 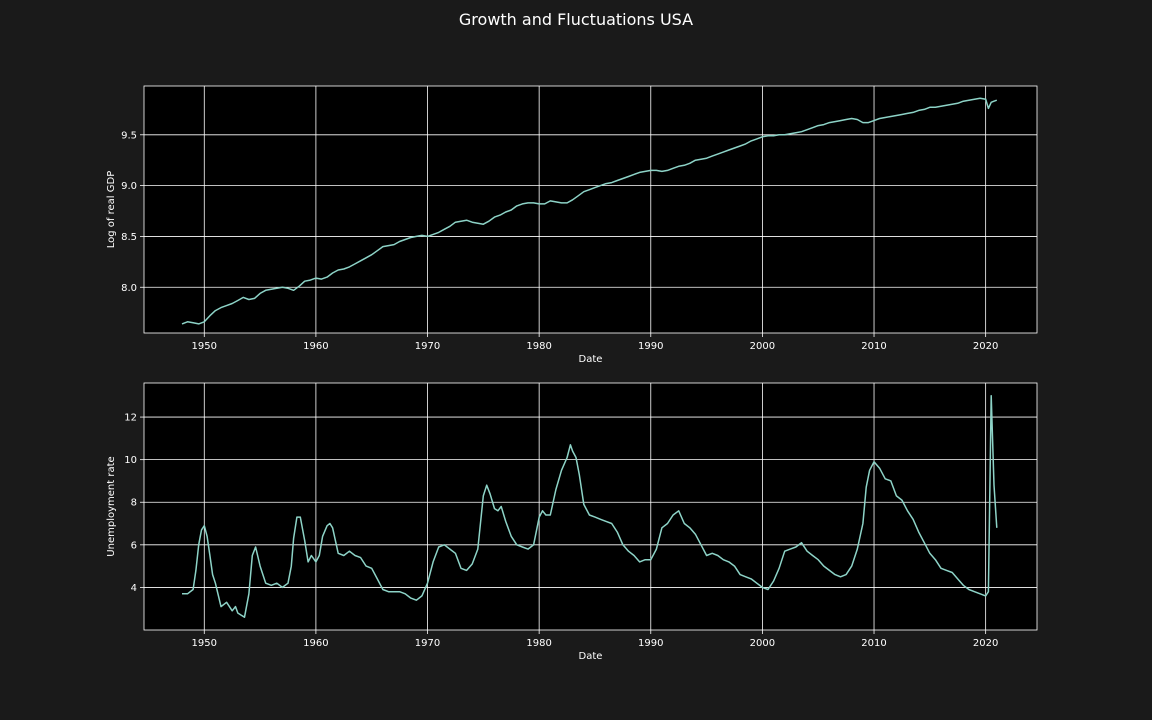 What do you see at coordinates (134, 588) in the screenshot?
I see `y-tick-label: 4` at bounding box center [134, 588].